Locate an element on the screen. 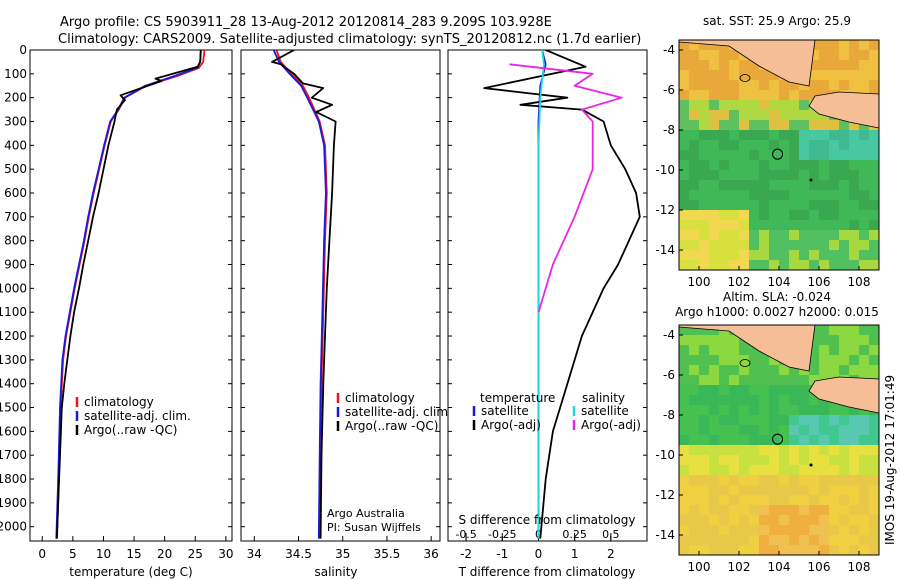  series-line-temperature-argo-adj- is located at coordinates (562, 294).